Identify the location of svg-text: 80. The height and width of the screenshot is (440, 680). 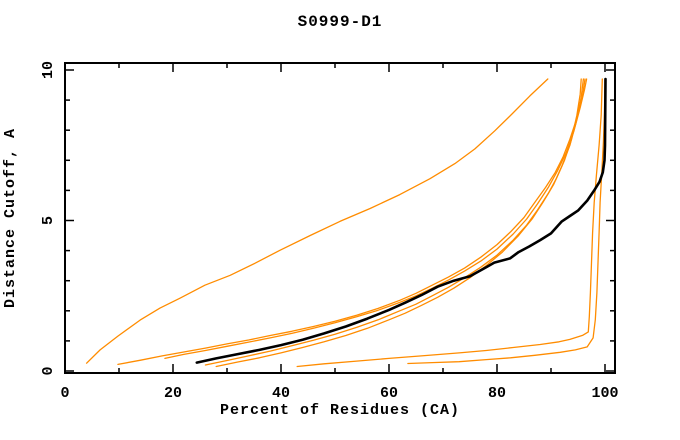
(497, 393).